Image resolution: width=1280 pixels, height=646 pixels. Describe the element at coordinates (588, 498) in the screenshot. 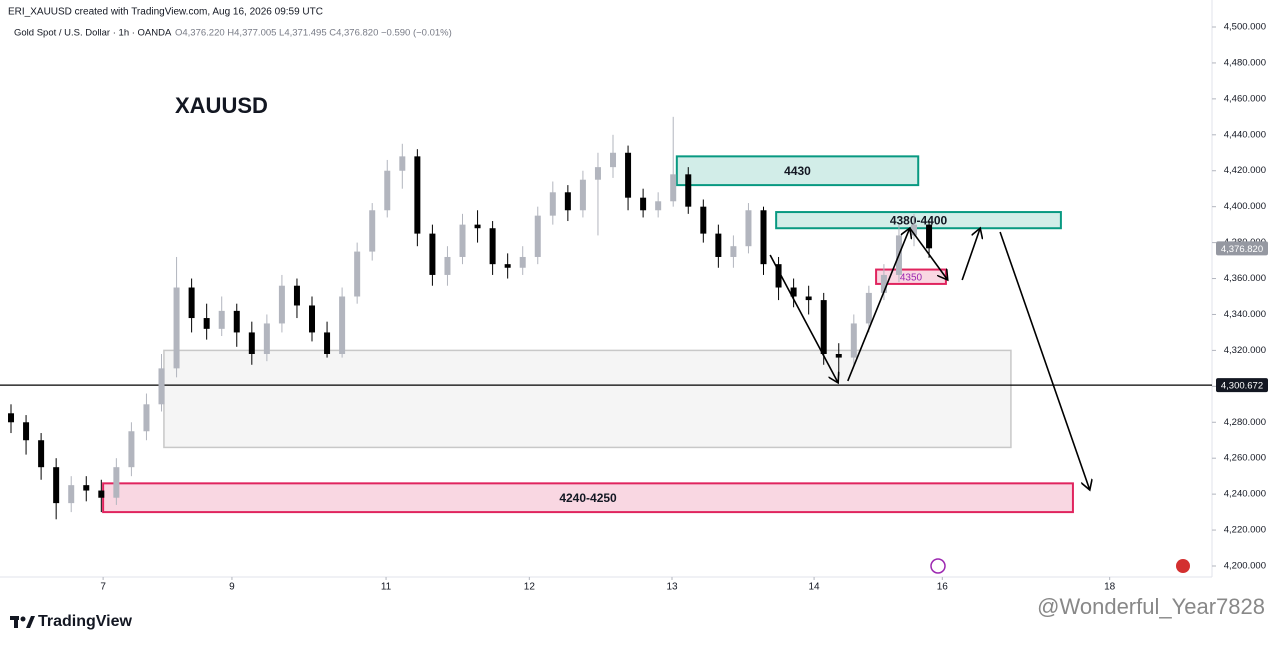

I see `zone-label: 4240-4250` at that location.